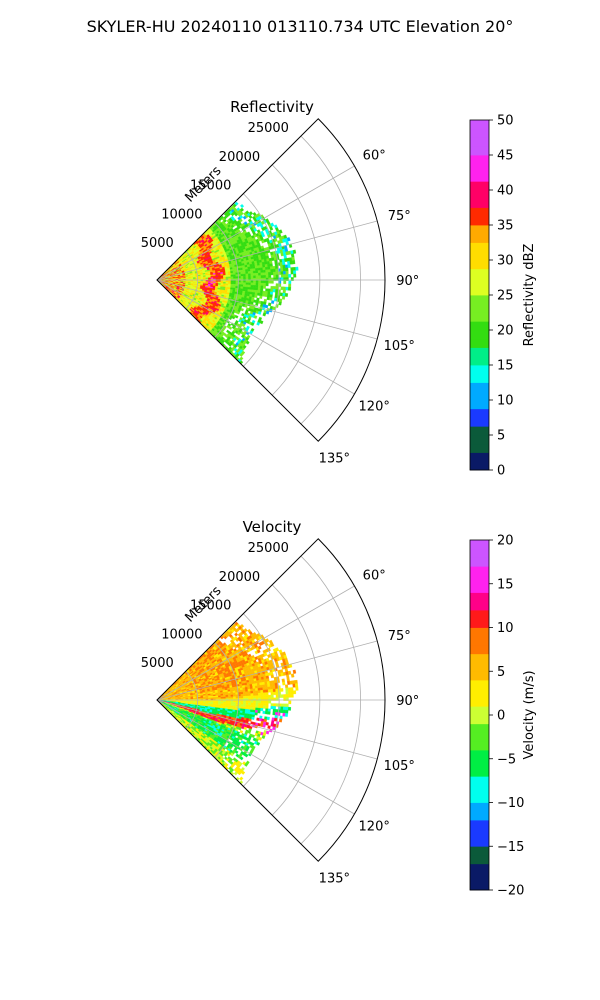  I want to click on colorbar-tick-label: 25, so click(505, 296).